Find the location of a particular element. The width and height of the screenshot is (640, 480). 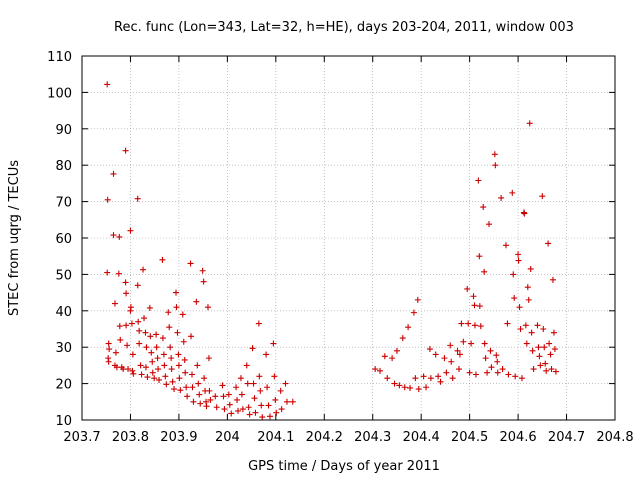

y-tick-label: 100 is located at coordinates (59, 93).